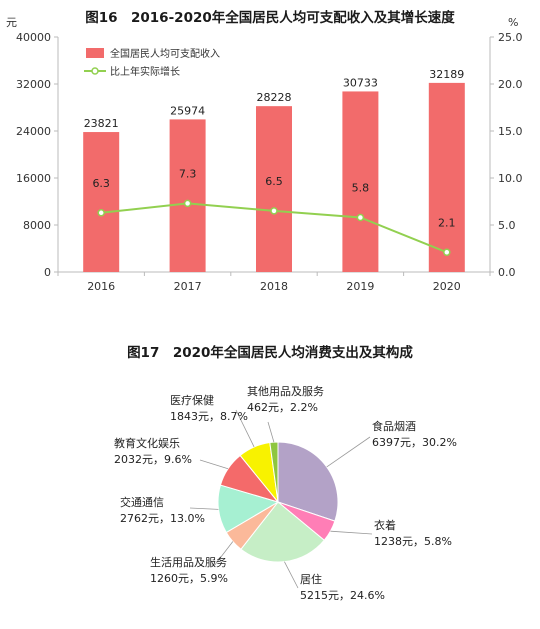  Describe the element at coordinates (510, 84) in the screenshot. I see `right-tick-label: 20.0` at that location.